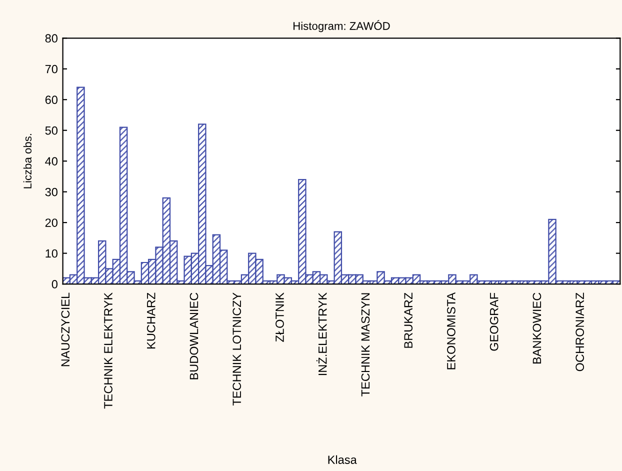 The image size is (622, 471). I want to click on x-tick-label: NAUCZYCIEL, so click(65, 329).